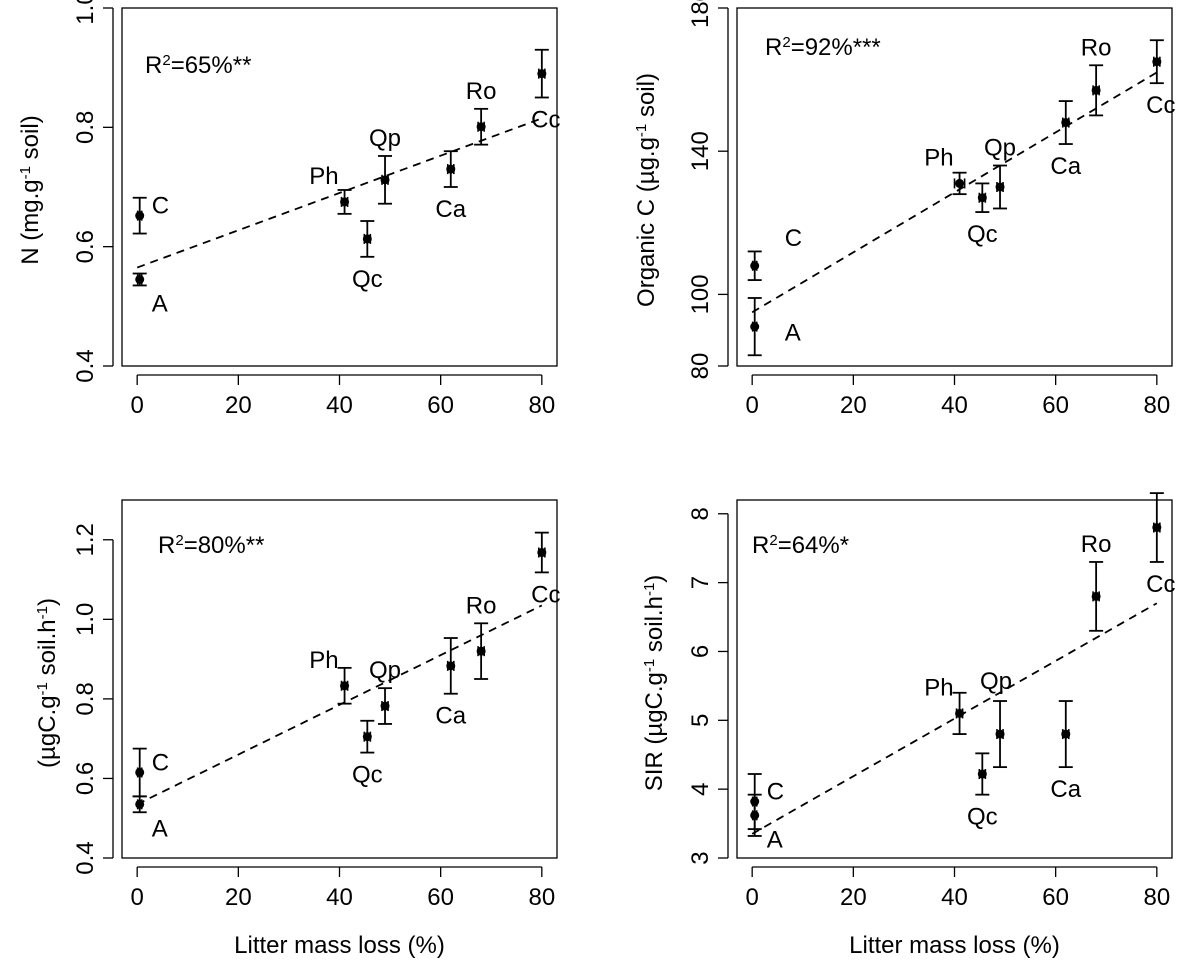 Image resolution: width=1181 pixels, height=972 pixels. Describe the element at coordinates (85, 246) in the screenshot. I see `y-tick-label: 0.6` at that location.